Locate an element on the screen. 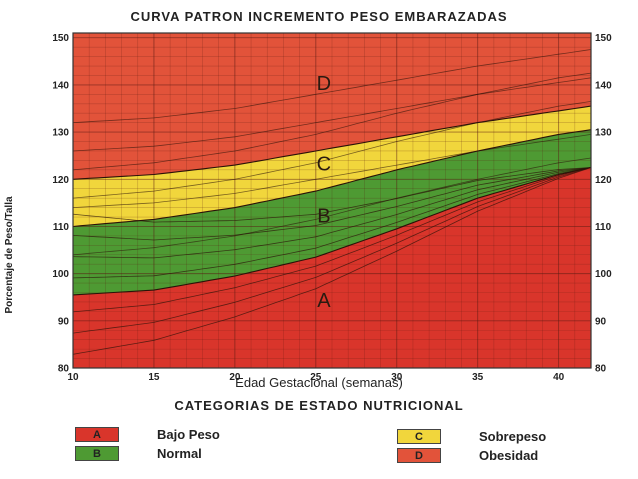 This screenshot has height=479, width=638. y-tick-label: 110 is located at coordinates (61, 227).